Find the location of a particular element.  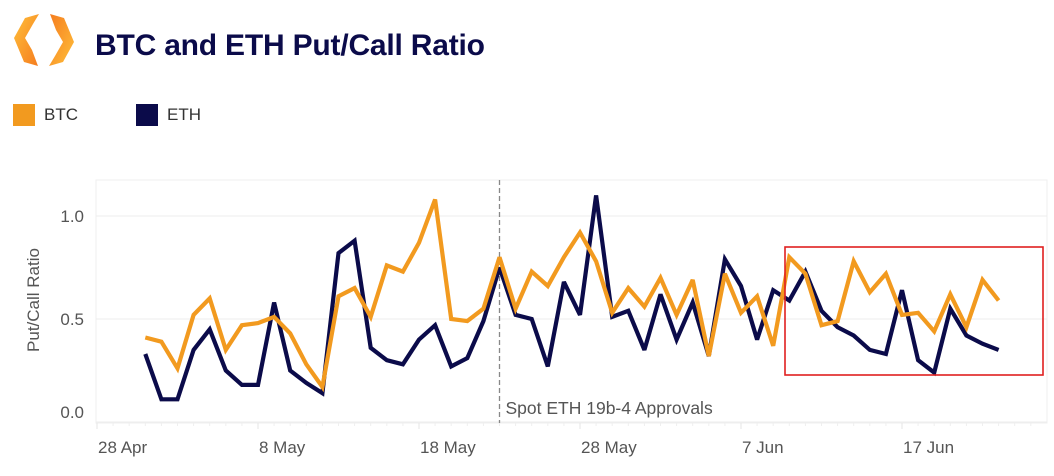

x-tick-label: 28 May is located at coordinates (609, 447).